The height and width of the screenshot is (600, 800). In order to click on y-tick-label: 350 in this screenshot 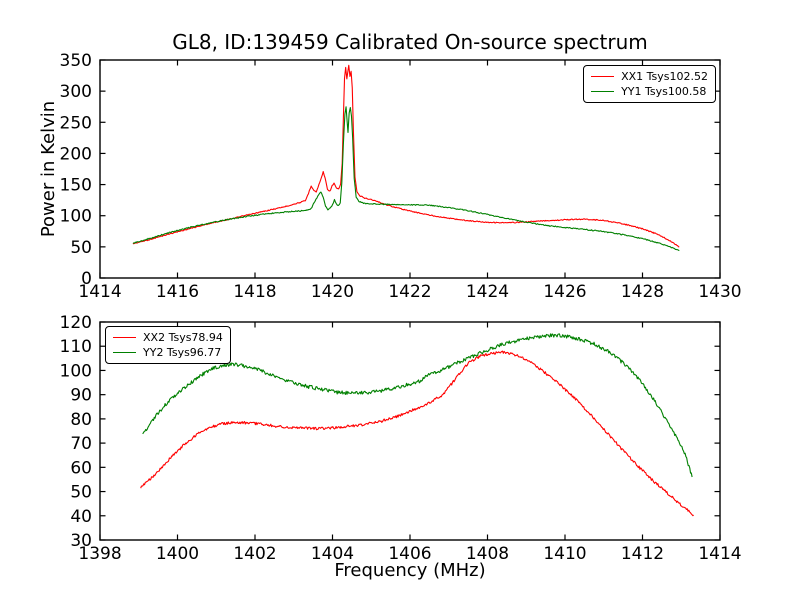, I will do `click(76, 61)`.